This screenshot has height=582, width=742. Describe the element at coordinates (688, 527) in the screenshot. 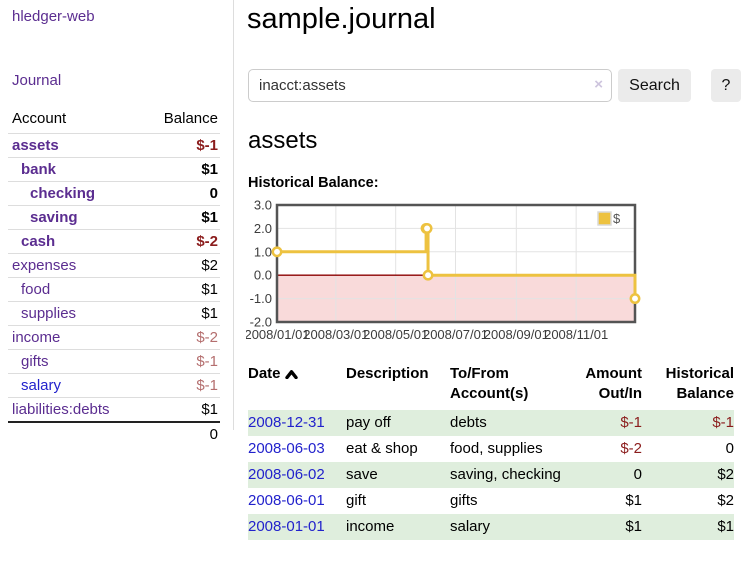

I see `transaction-balance: $1` at that location.